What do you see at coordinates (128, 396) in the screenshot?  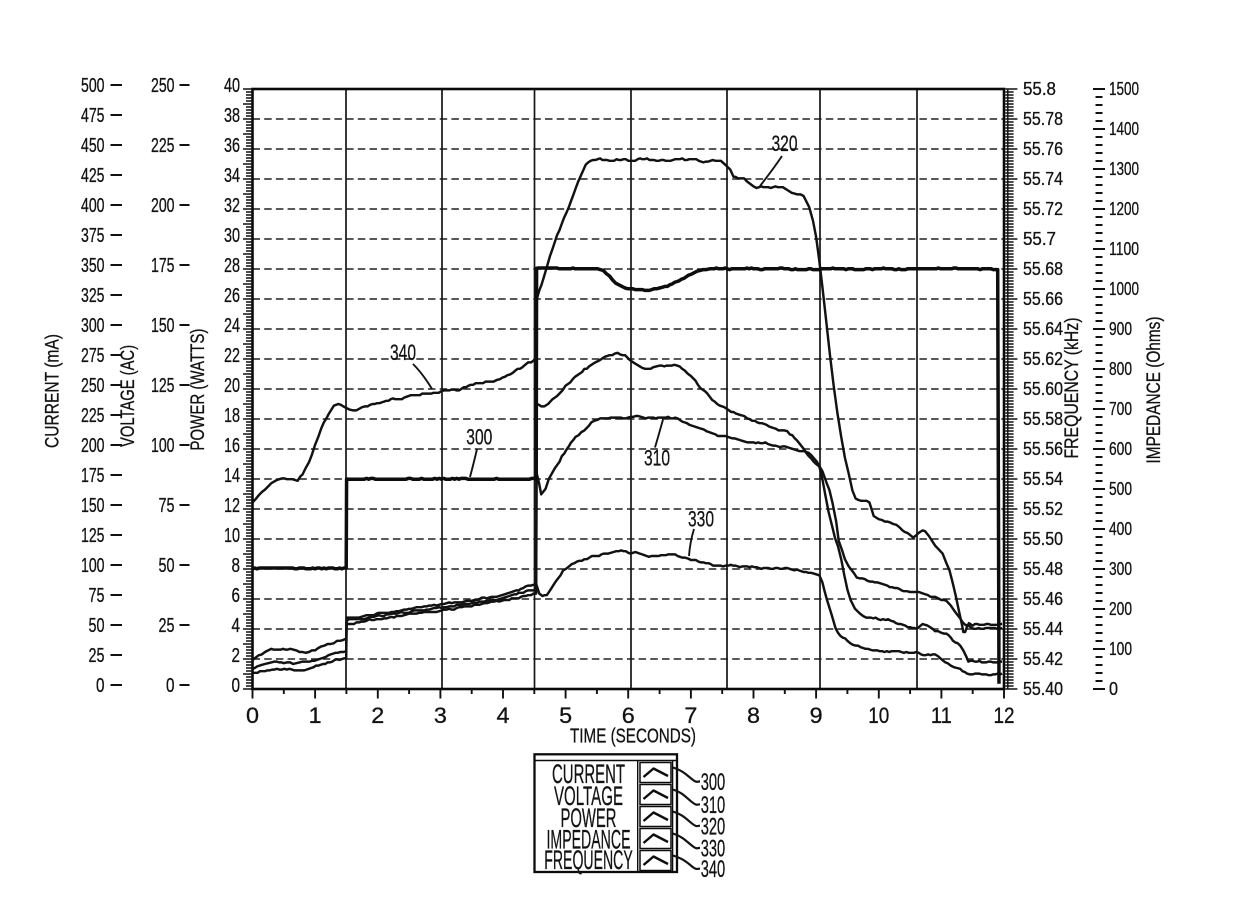 I see `svg-text: VOLTAGE (AC)` at bounding box center [128, 396].